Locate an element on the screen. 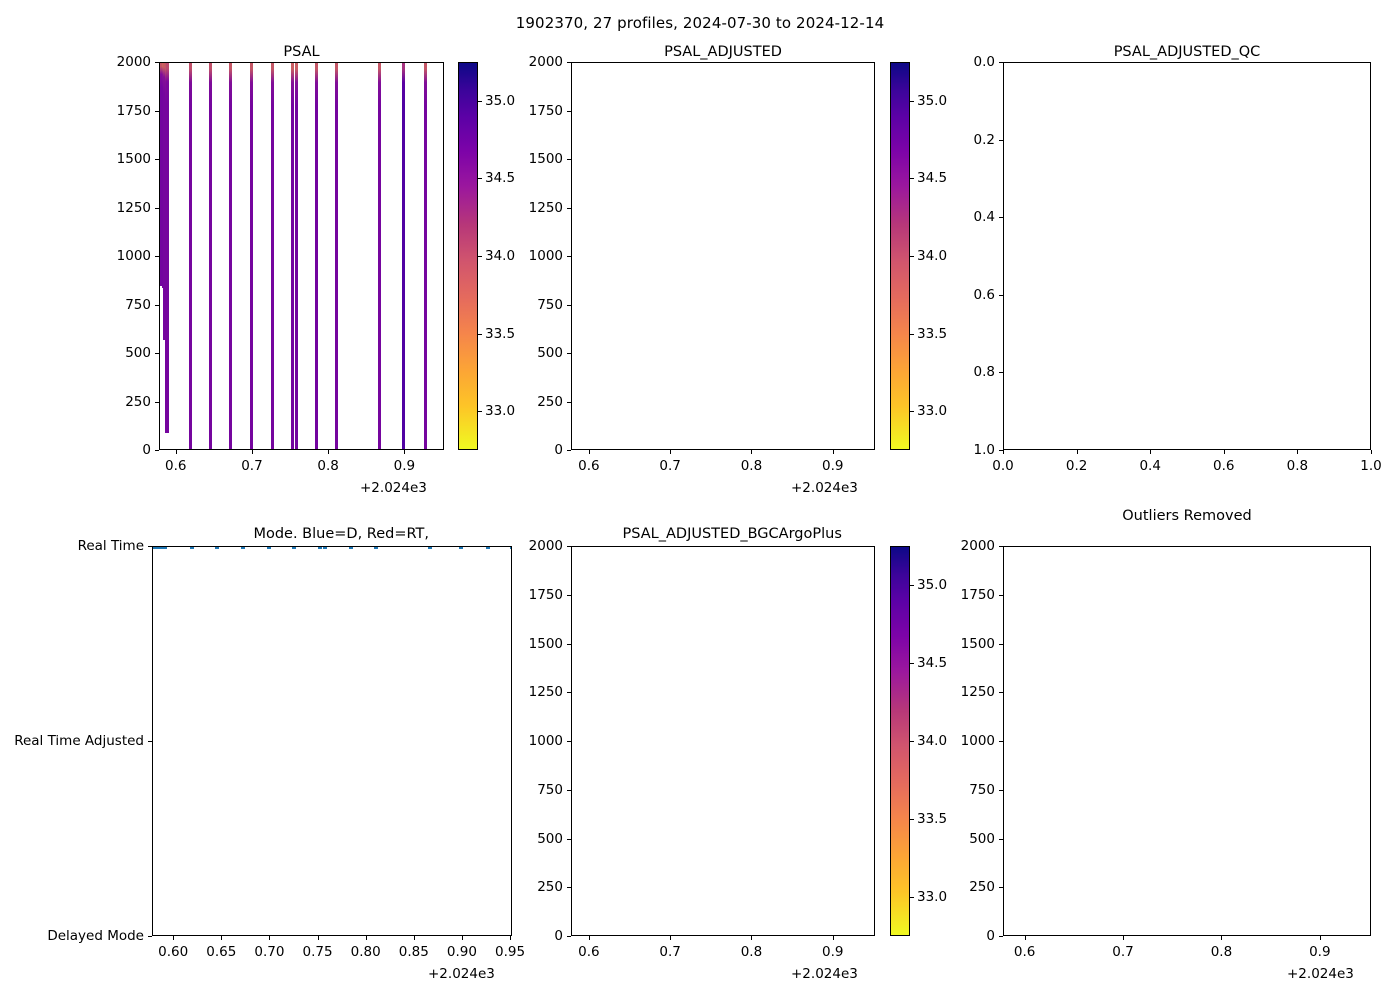 The height and width of the screenshot is (1000, 1400). axes-psal-adjusted-qc is located at coordinates (1187, 256).